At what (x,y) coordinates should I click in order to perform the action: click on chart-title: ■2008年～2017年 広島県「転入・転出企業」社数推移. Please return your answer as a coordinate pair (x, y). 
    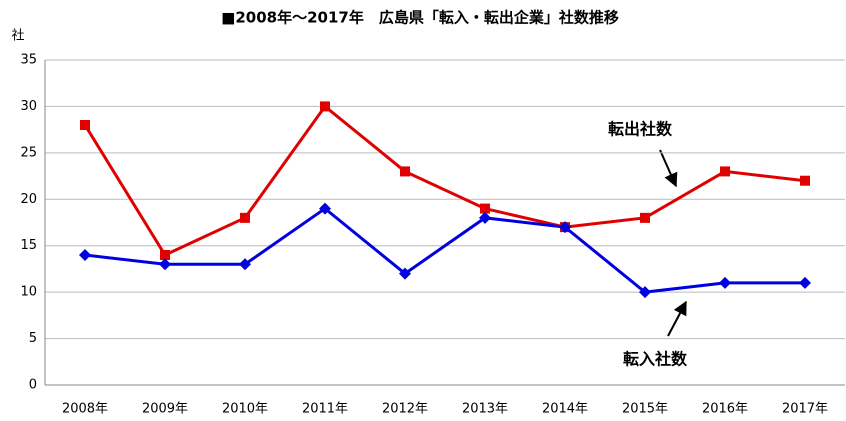
    Looking at the image, I should click on (420, 18).